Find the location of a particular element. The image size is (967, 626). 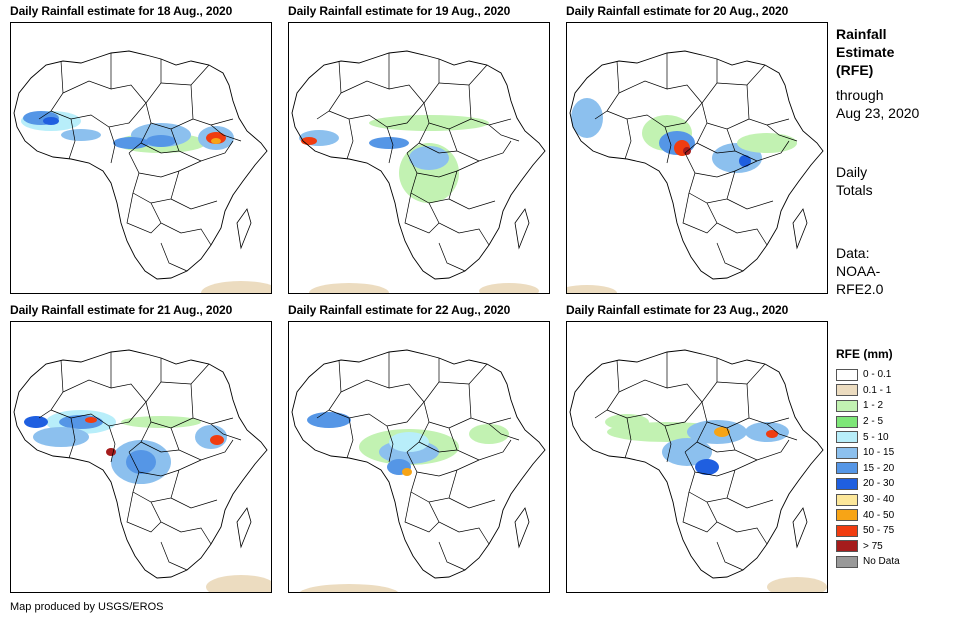

map-credit: Map produced by USGS/EROS is located at coordinates (87, 607).